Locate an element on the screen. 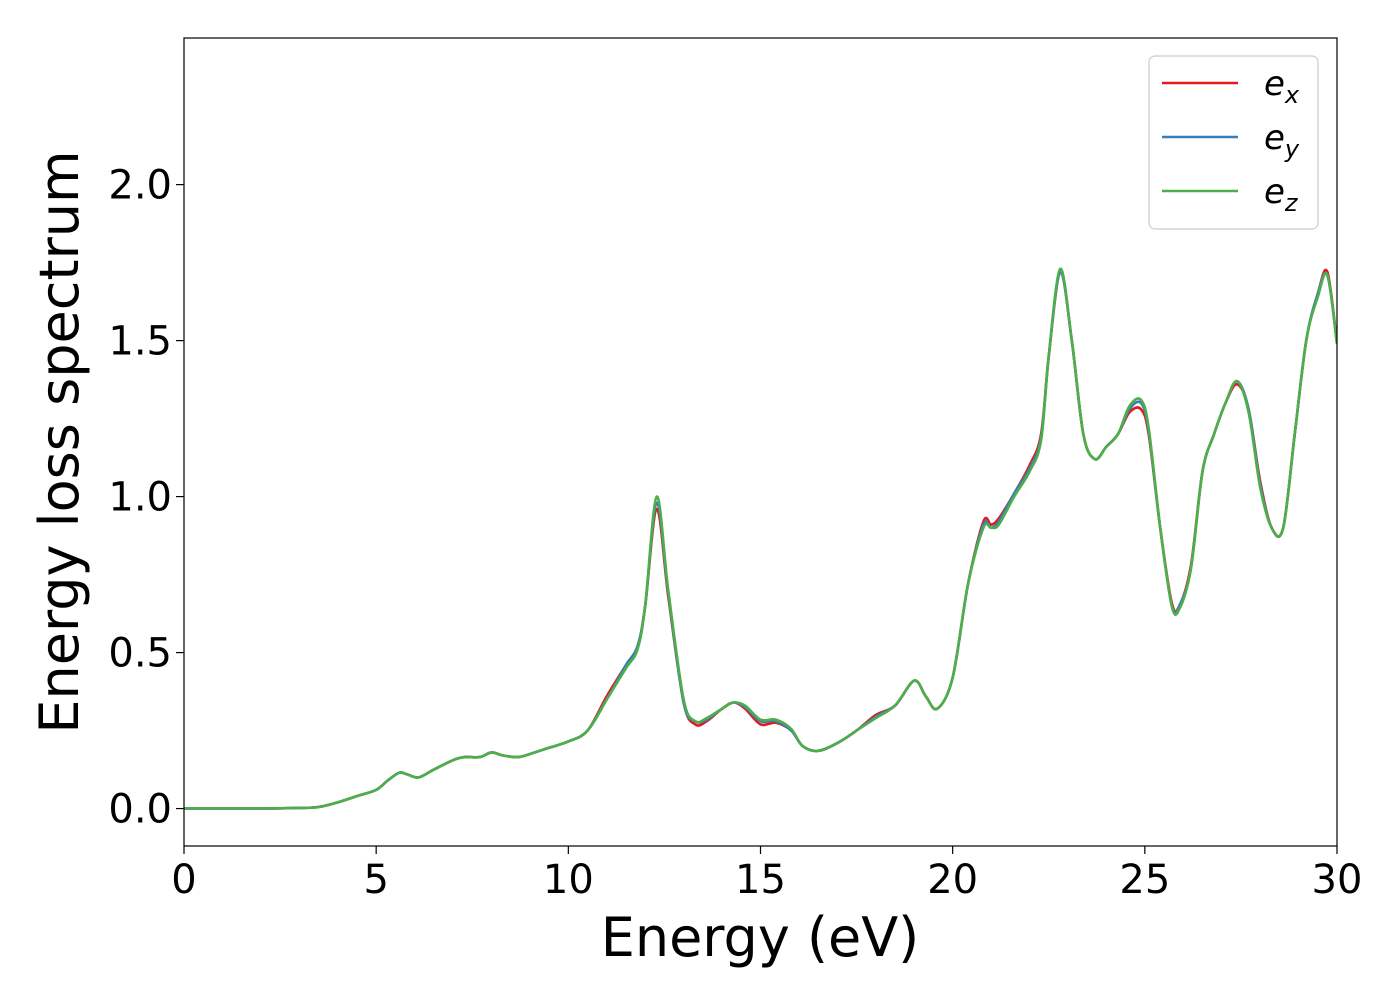  y-tick-label: 0.5 is located at coordinates (140, 654).